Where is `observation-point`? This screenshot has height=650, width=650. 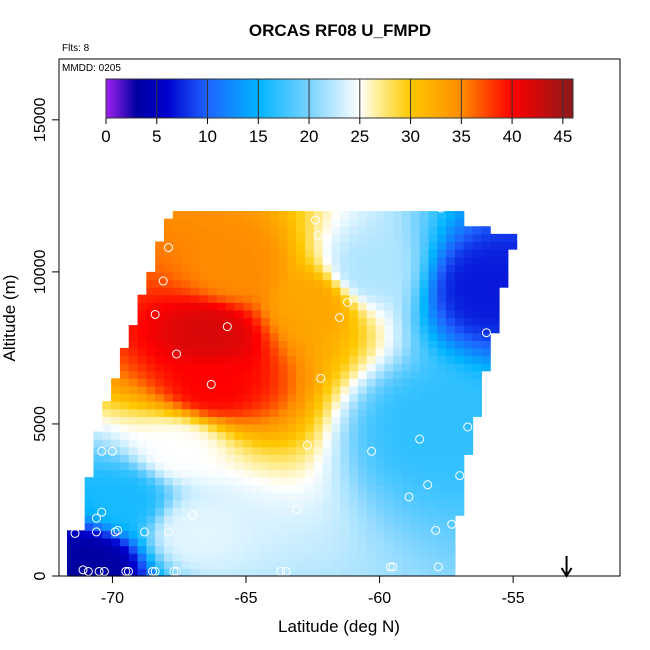
observation-point is located at coordinates (339, 317).